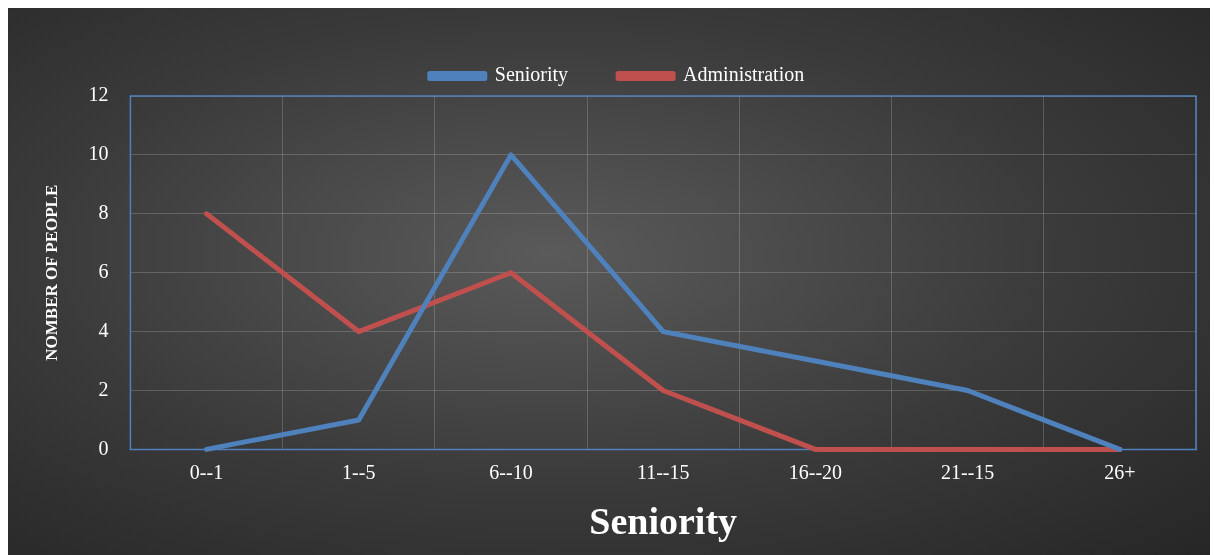 Image resolution: width=1214 pixels, height=555 pixels. Describe the element at coordinates (663, 521) in the screenshot. I see `x-axis-title: Seniority` at that location.